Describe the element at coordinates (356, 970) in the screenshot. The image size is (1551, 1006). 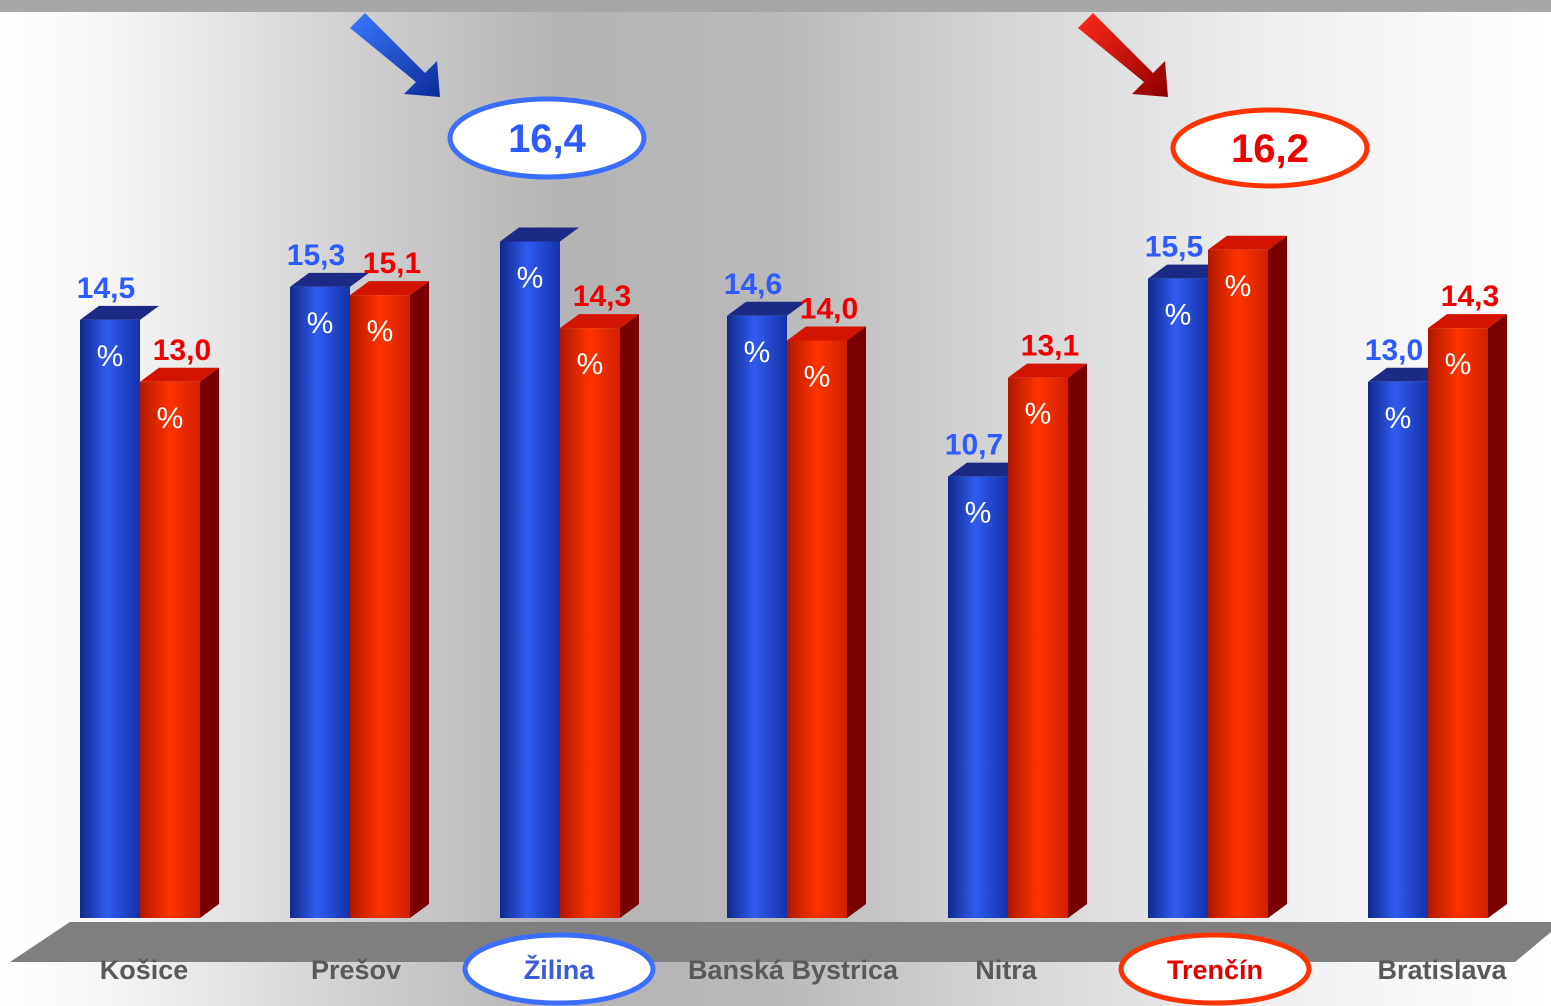
I see `category-label-presov: Prešov` at that location.